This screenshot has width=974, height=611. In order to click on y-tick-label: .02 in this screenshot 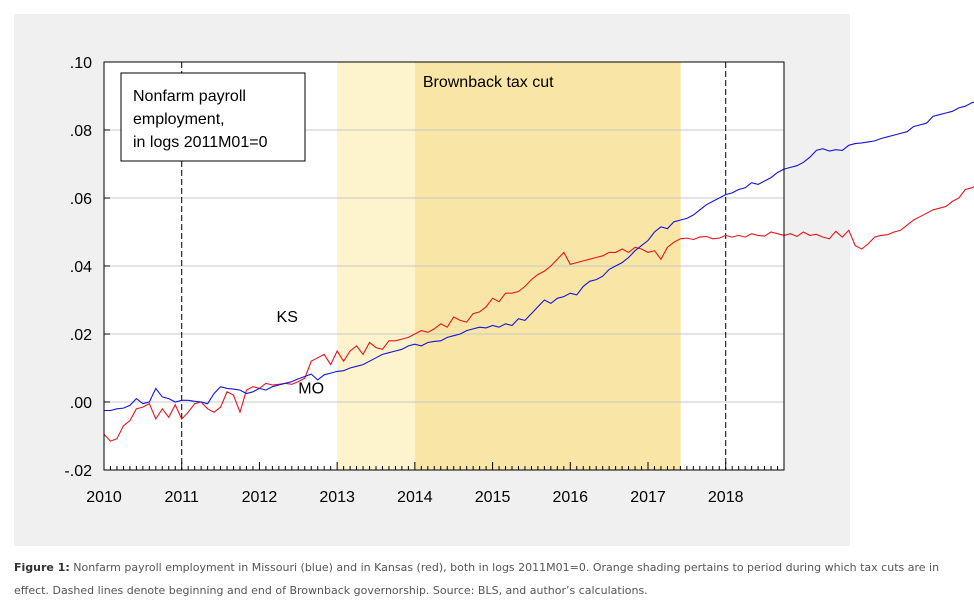, I will do `click(81, 335)`.